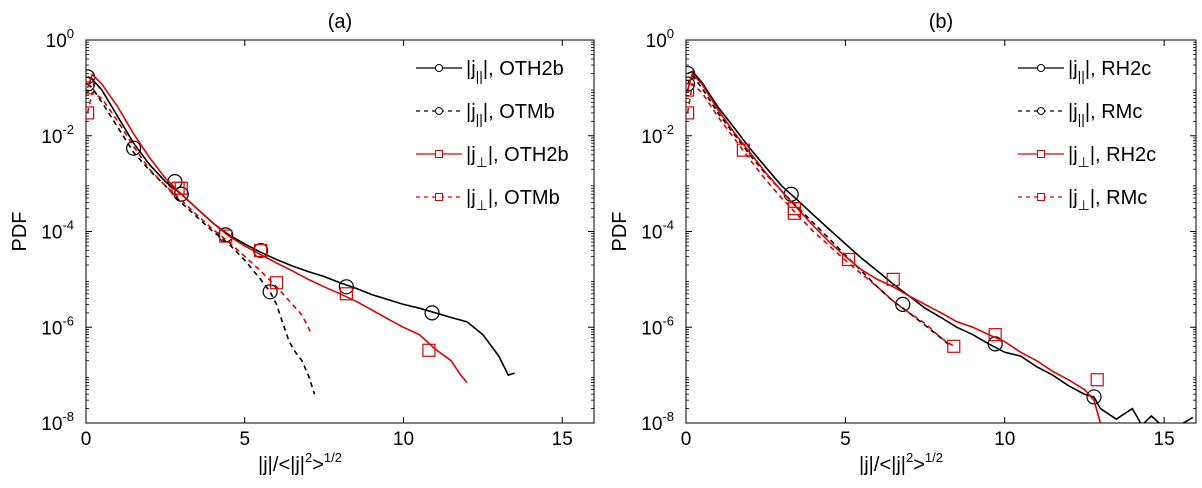 The image size is (1202, 488). Describe the element at coordinates (1112, 157) in the screenshot. I see `legend-entry-label: |j⊥|, RH2c` at that location.